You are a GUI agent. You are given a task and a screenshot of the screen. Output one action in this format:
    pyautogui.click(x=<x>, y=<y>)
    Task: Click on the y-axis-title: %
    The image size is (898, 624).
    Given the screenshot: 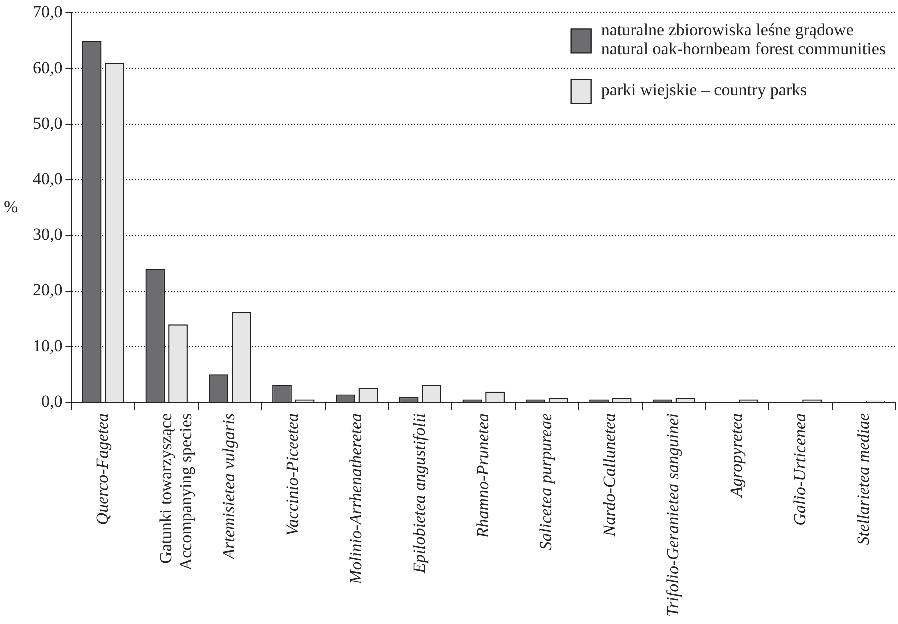 What is the action you would take?
    pyautogui.click(x=11, y=206)
    